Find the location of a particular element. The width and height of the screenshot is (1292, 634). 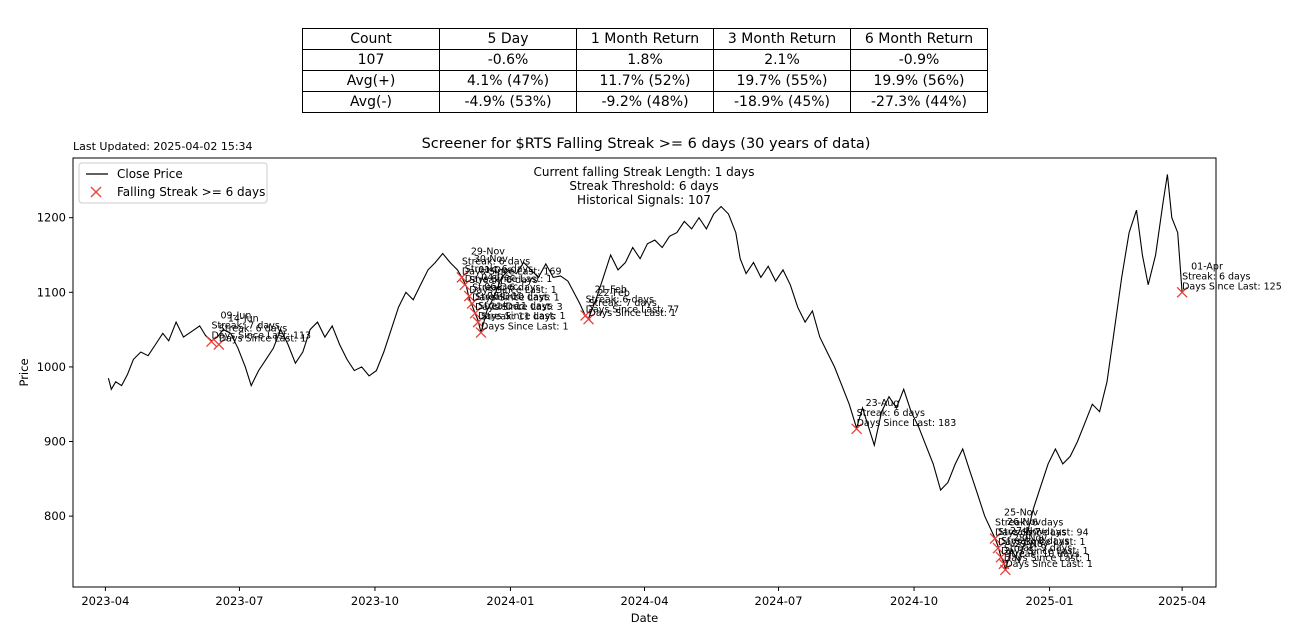

legend: Close Price Falling Streak >= 6 days is located at coordinates (173, 183).